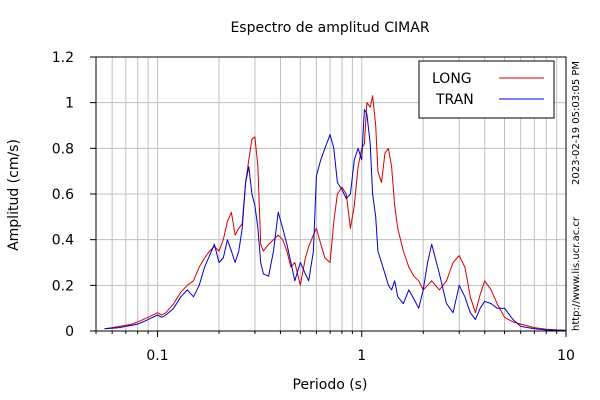 This screenshot has width=600, height=400. Describe the element at coordinates (63, 58) in the screenshot. I see `y-tick-label: 1.2` at that location.